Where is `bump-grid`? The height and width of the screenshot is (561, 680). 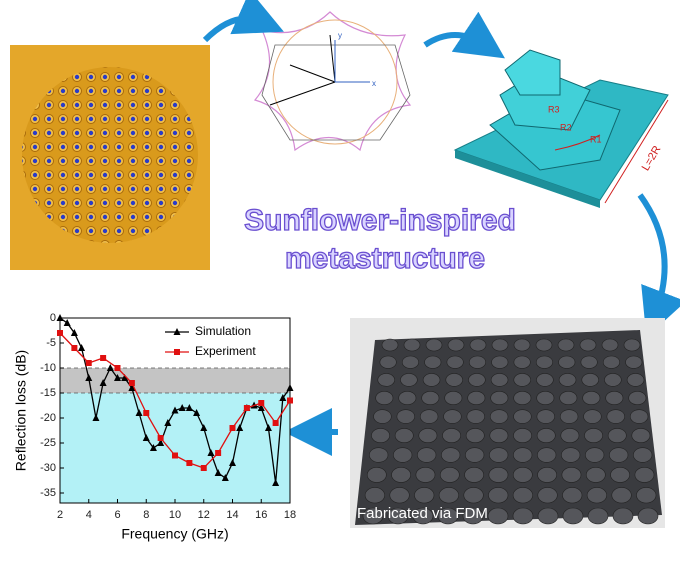
bump-grid is located at coordinates (510, 431).